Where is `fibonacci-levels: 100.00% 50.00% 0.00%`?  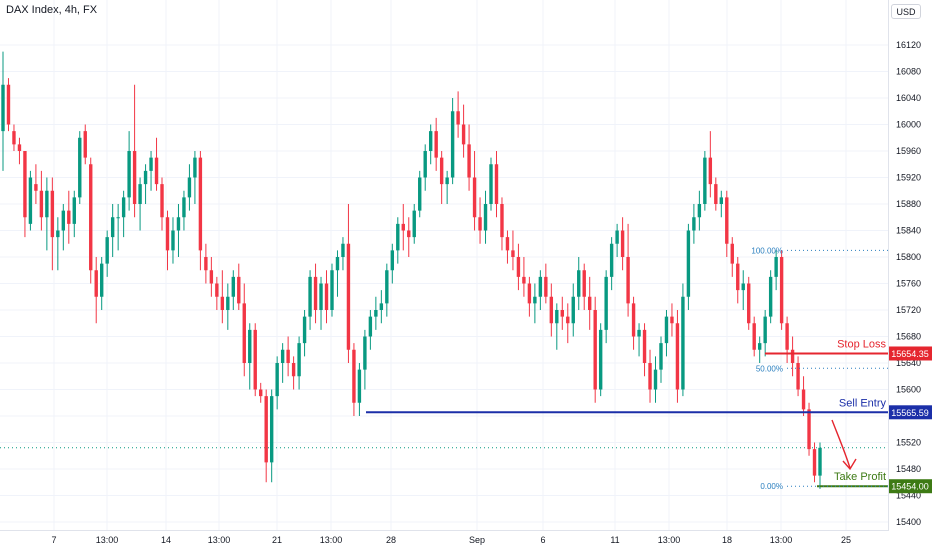 fibonacci-levels: 100.00% 50.00% 0.00% is located at coordinates (819, 368).